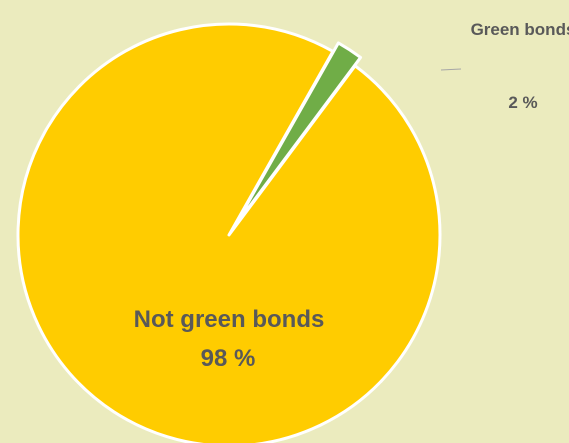 Image resolution: width=569 pixels, height=443 pixels. I want to click on not-green-bonds-value-label: 98 %, so click(228, 358).